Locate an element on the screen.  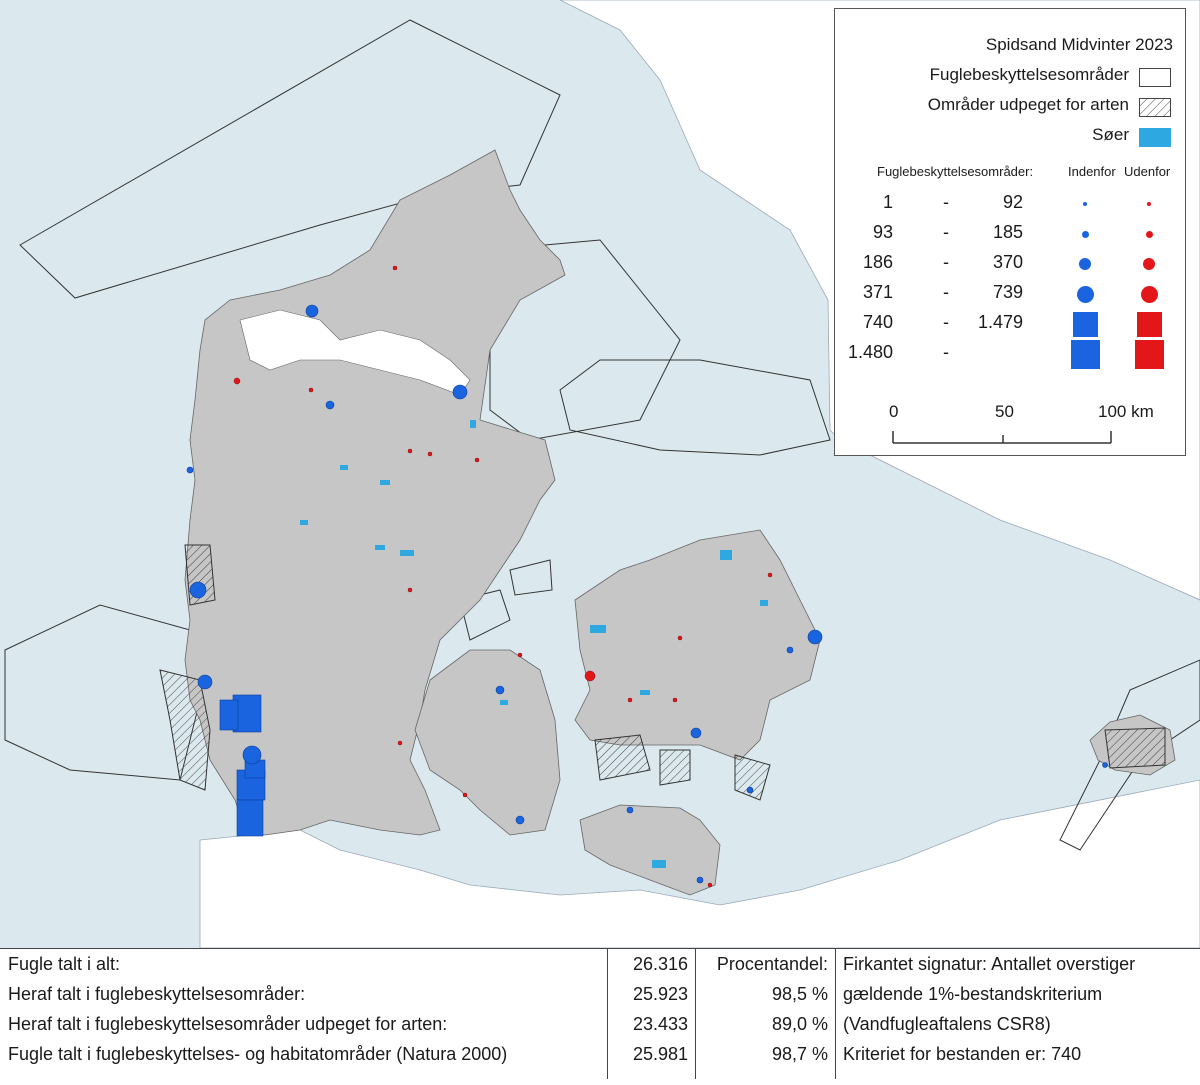
stat-label: Fugle talt i alt: is located at coordinates (64, 964).